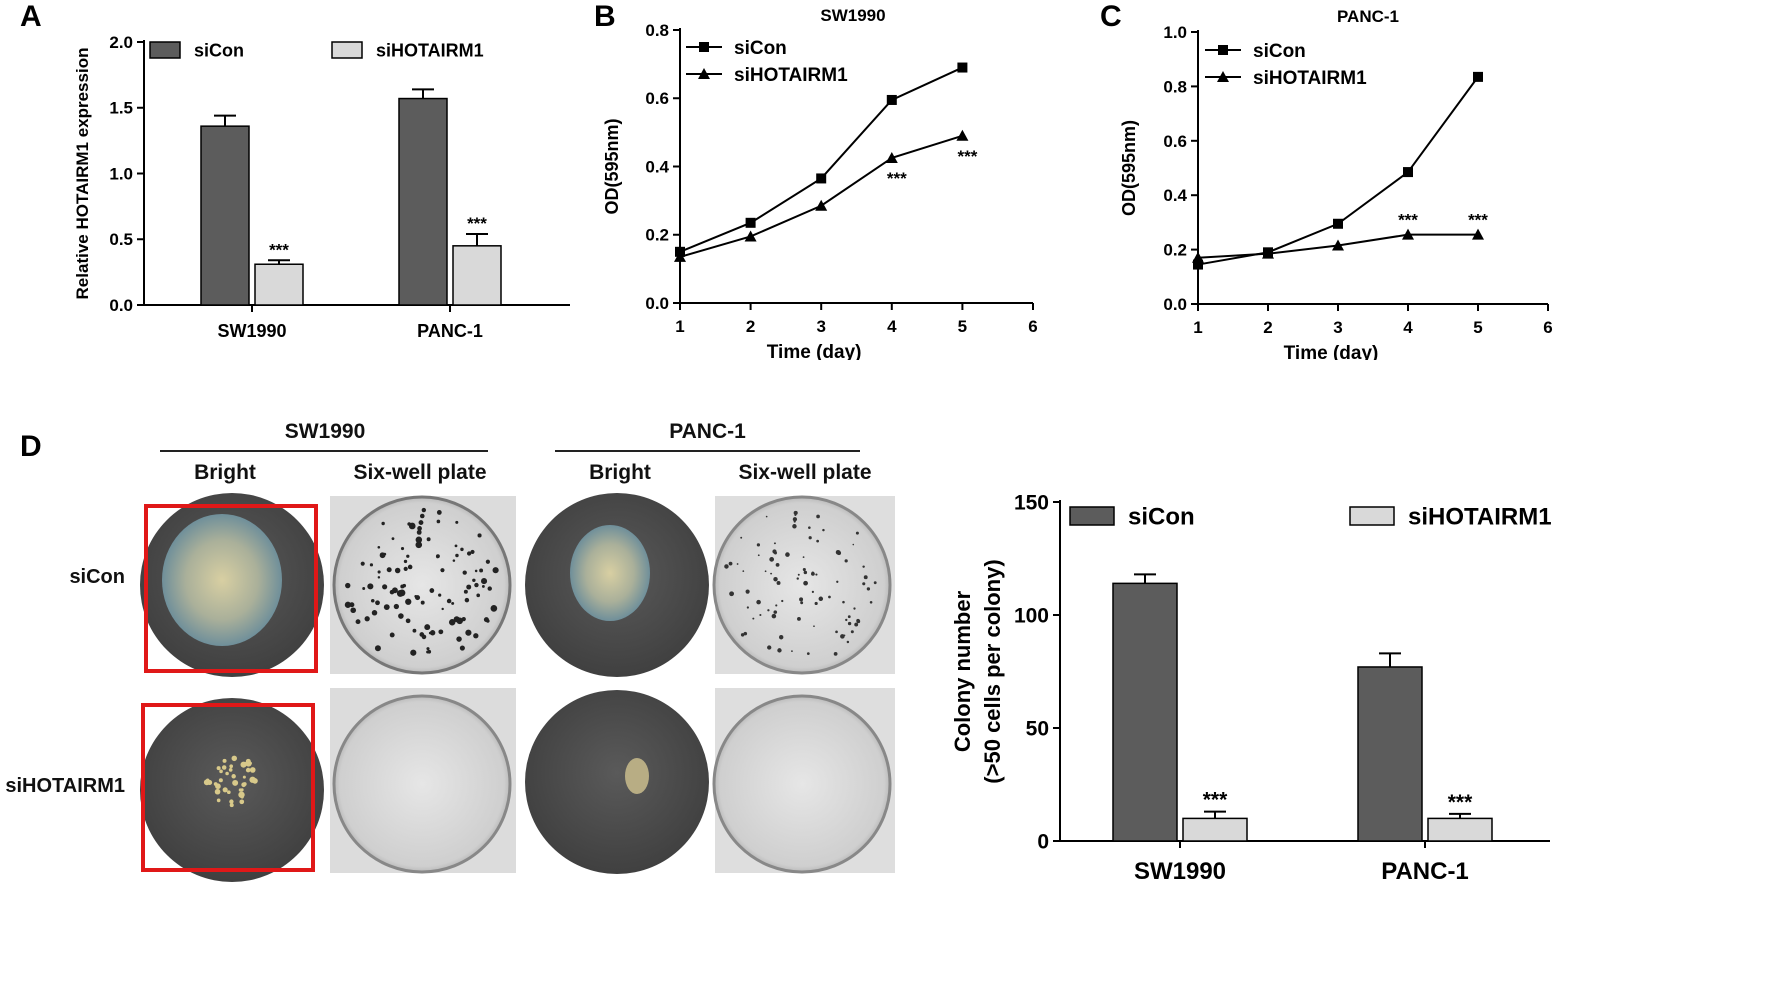 The image size is (1772, 999). What do you see at coordinates (992, 671) in the screenshot?
I see `y-axis-label: (>50 cells per colony)` at bounding box center [992, 671].